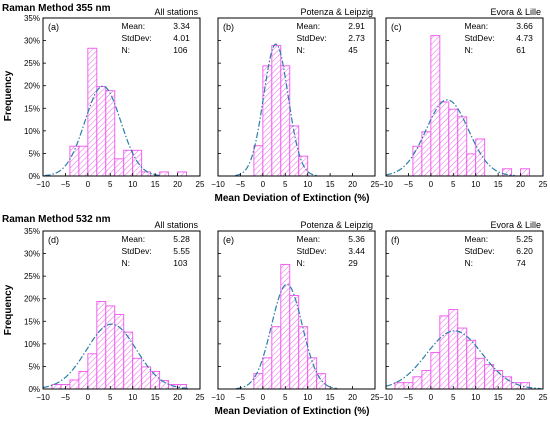 This screenshot has height=423, width=550. What do you see at coordinates (32, 63) in the screenshot?
I see `y-tick-label: 25%` at bounding box center [32, 63].